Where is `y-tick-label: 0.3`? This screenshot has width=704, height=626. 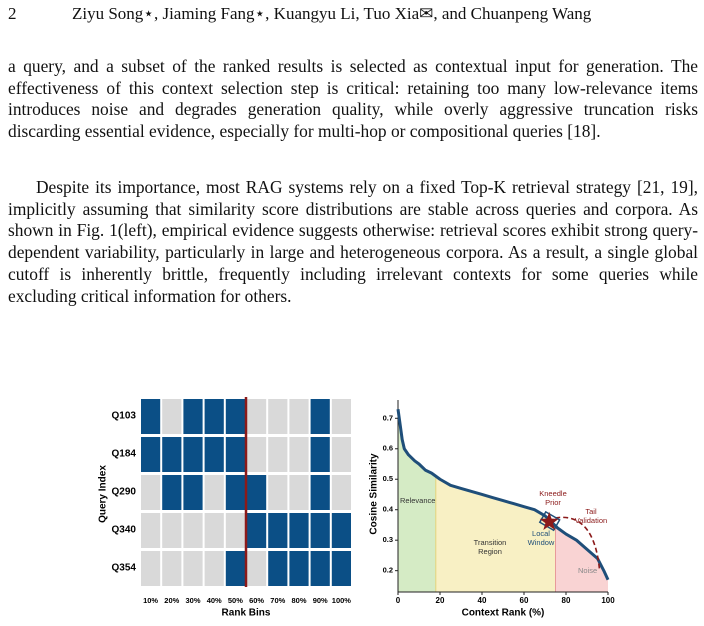
y-tick-label: 0.3 is located at coordinates (388, 539).